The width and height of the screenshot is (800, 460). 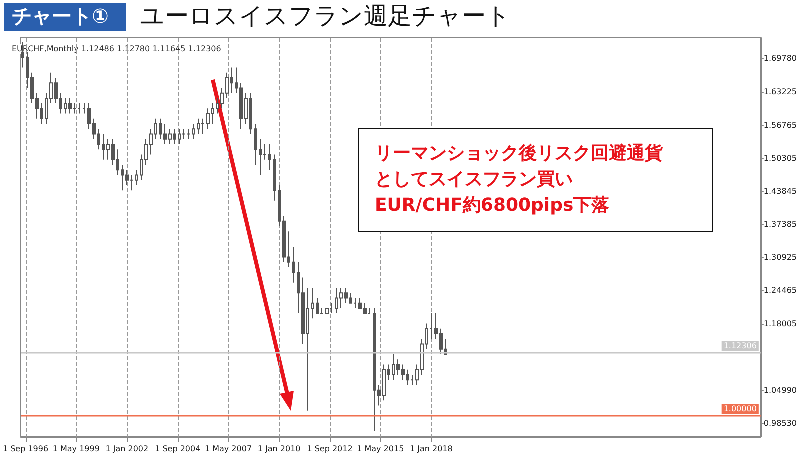 What do you see at coordinates (279, 449) in the screenshot?
I see `x-tick-label: 1 Jan 2010` at bounding box center [279, 449].